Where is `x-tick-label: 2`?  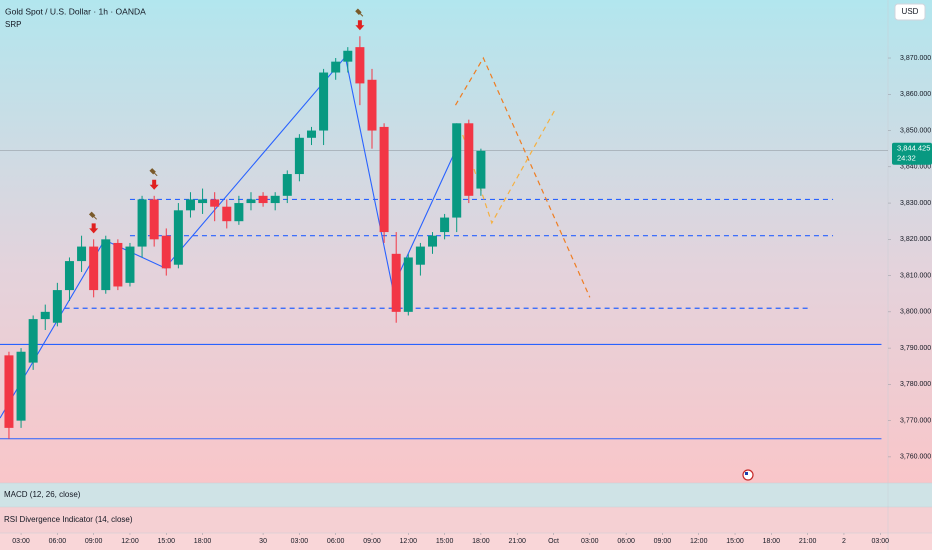
x-tick-label: 2 is located at coordinates (844, 541).